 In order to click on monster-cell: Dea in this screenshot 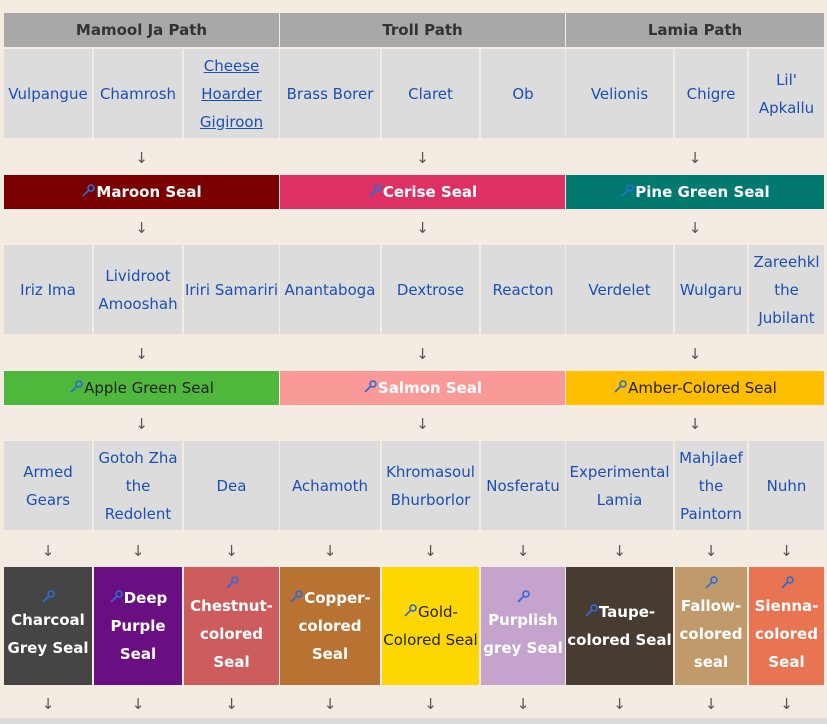, I will do `click(231, 485)`.